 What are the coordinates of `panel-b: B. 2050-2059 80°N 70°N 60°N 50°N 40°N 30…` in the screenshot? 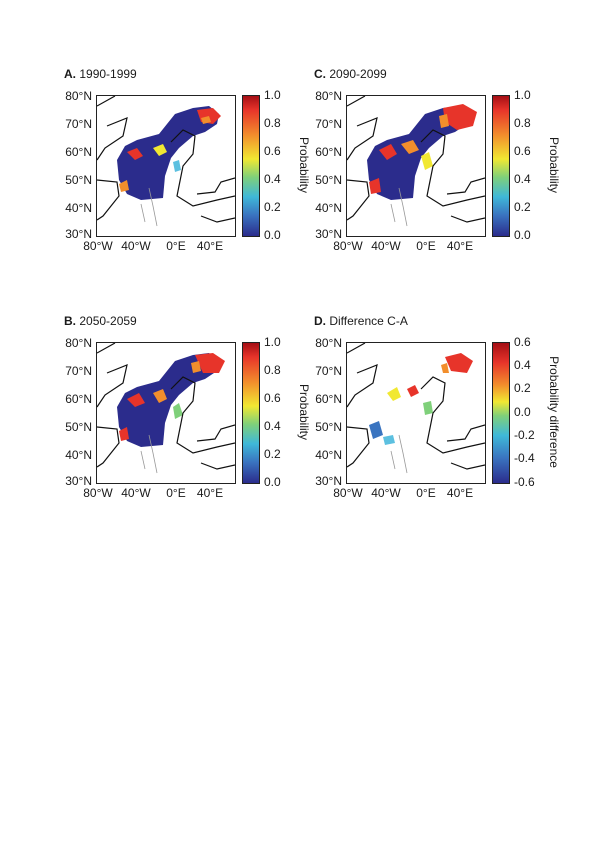 It's located at (189, 419).